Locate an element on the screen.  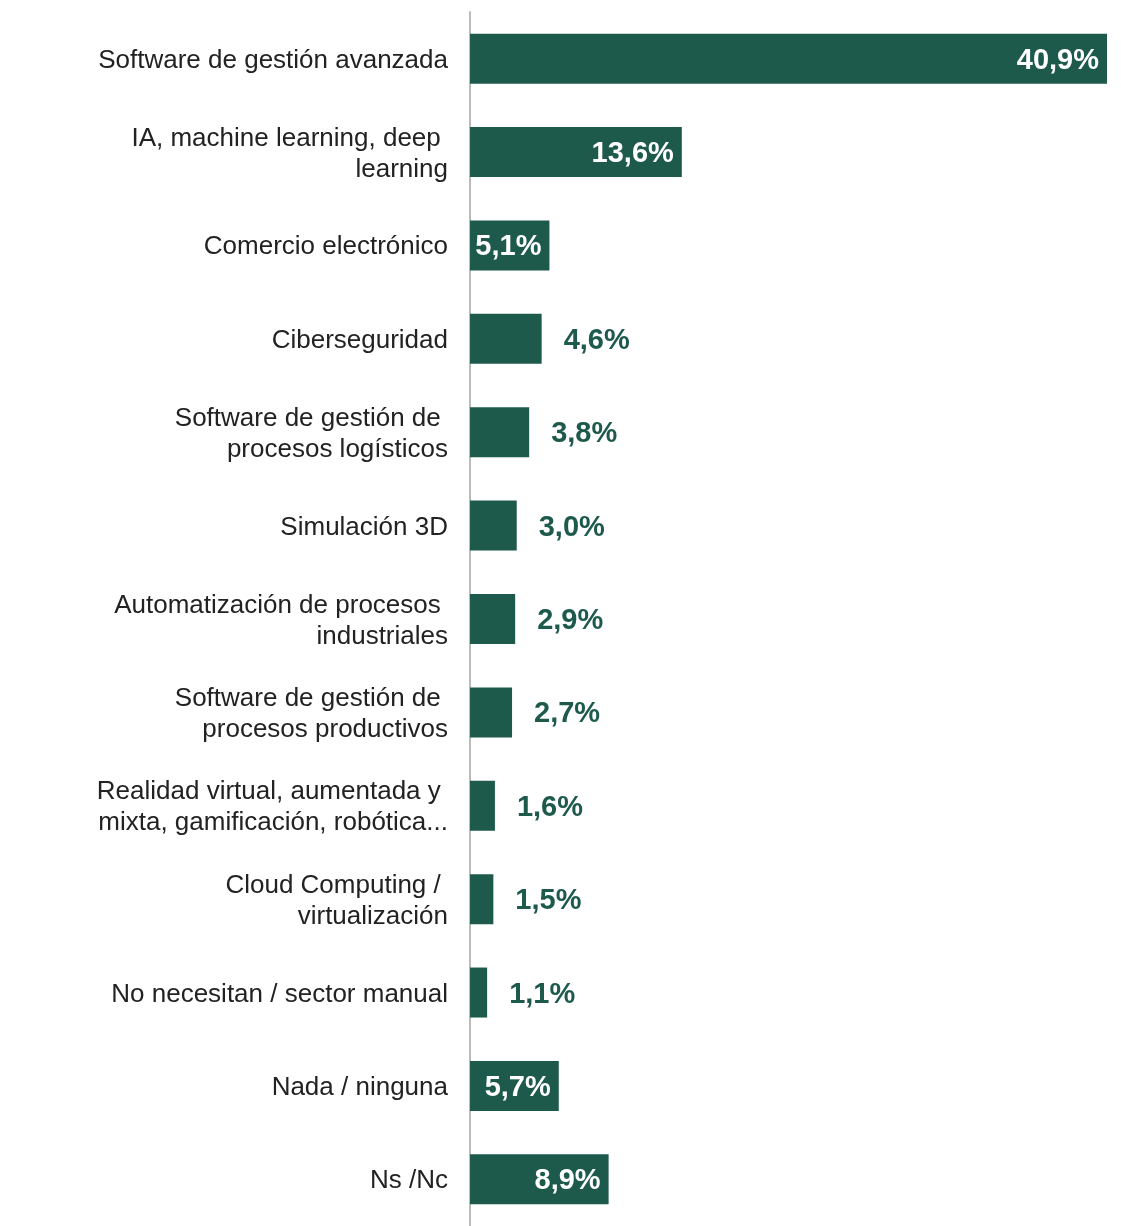
data-label: 2,9% is located at coordinates (570, 619).